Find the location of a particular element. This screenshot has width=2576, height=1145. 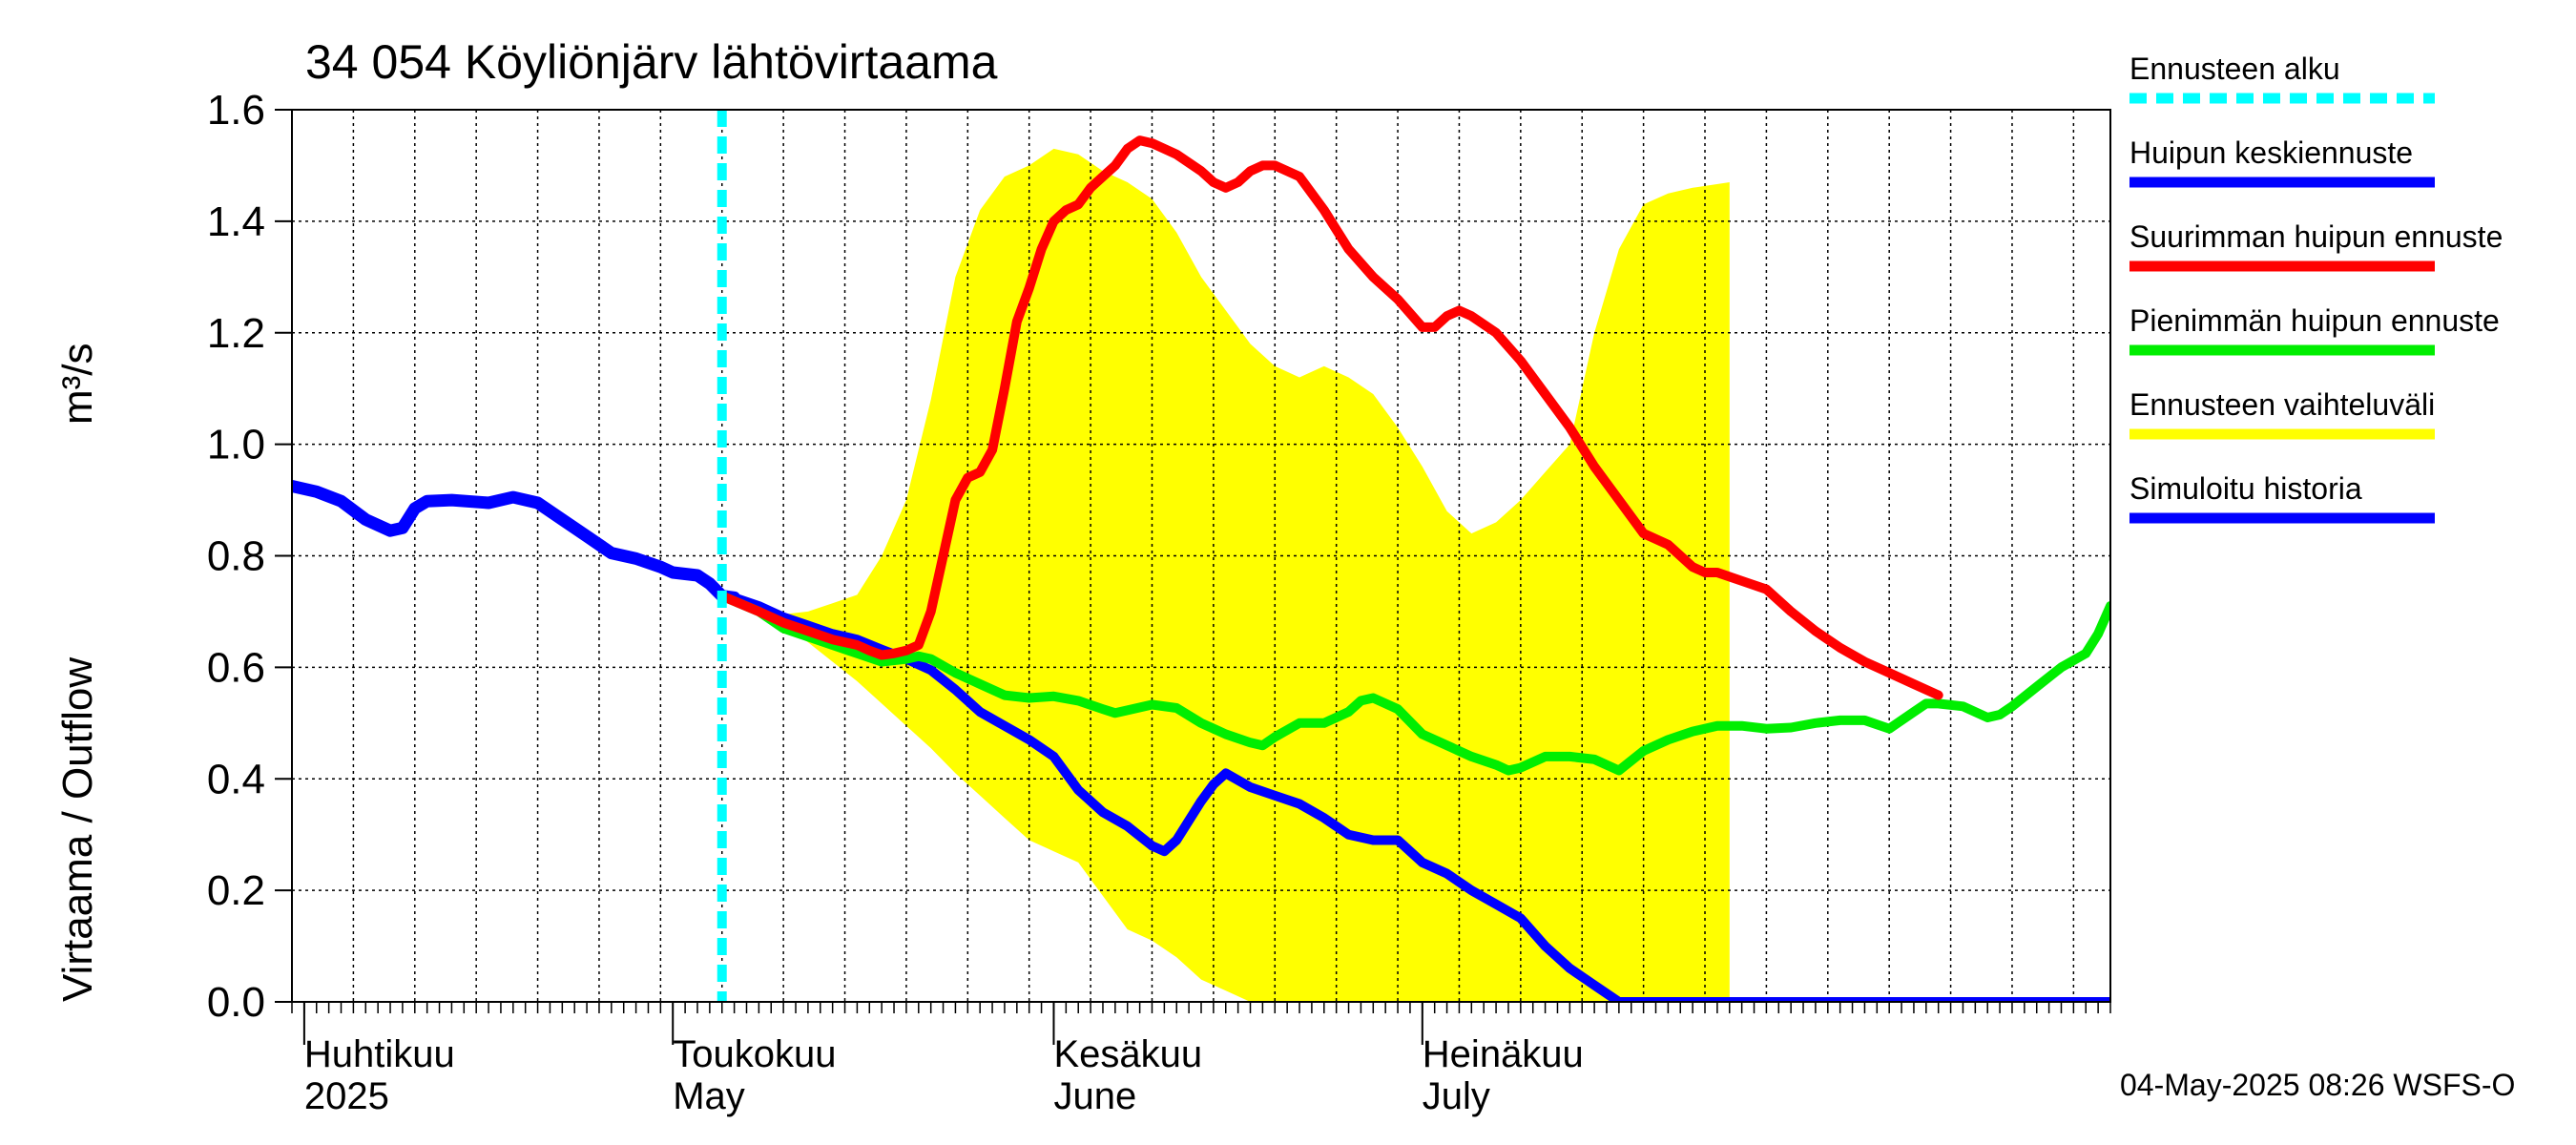

x-month-label-en: July is located at coordinates (1456, 1096).